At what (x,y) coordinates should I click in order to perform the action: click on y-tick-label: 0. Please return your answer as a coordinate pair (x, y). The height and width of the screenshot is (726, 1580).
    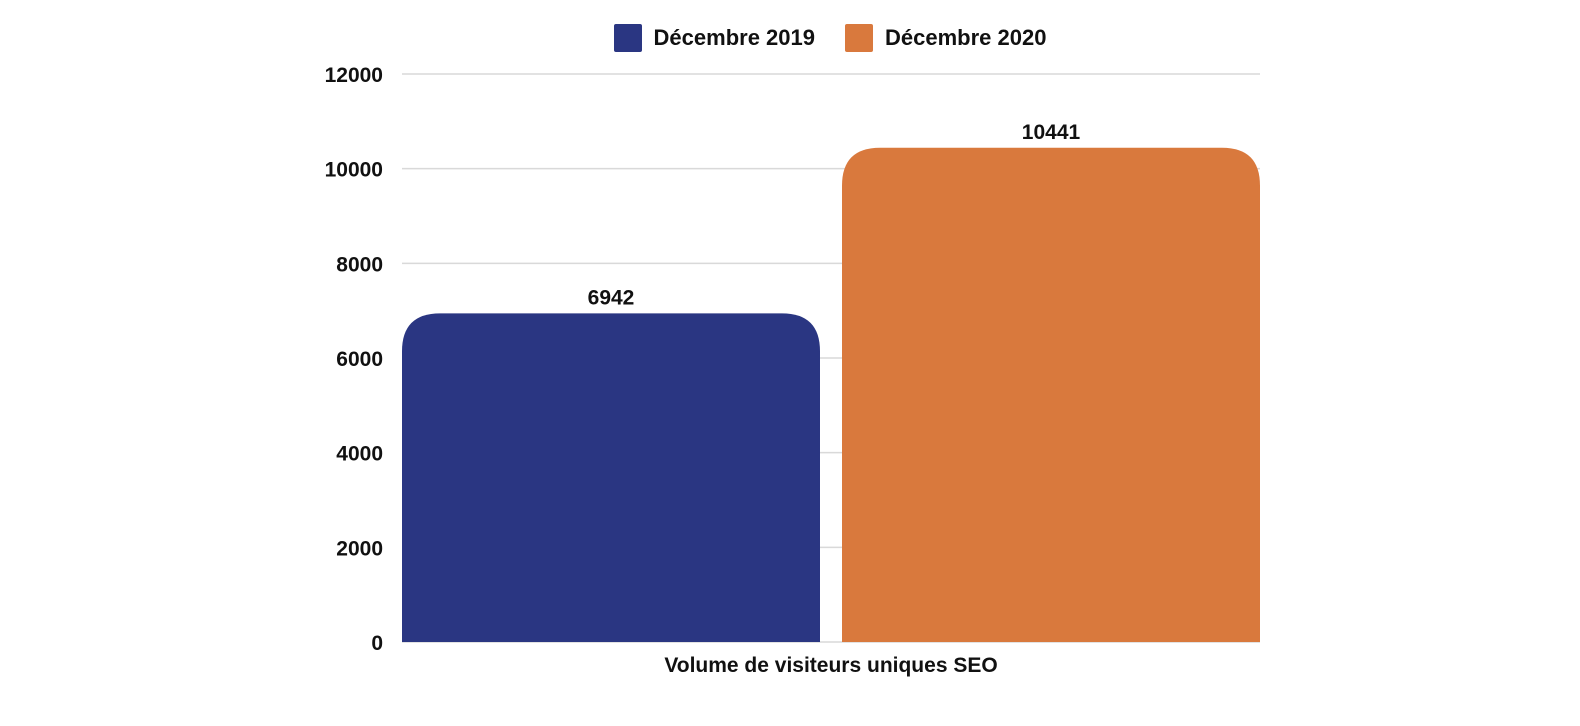
    Looking at the image, I should click on (377, 643).